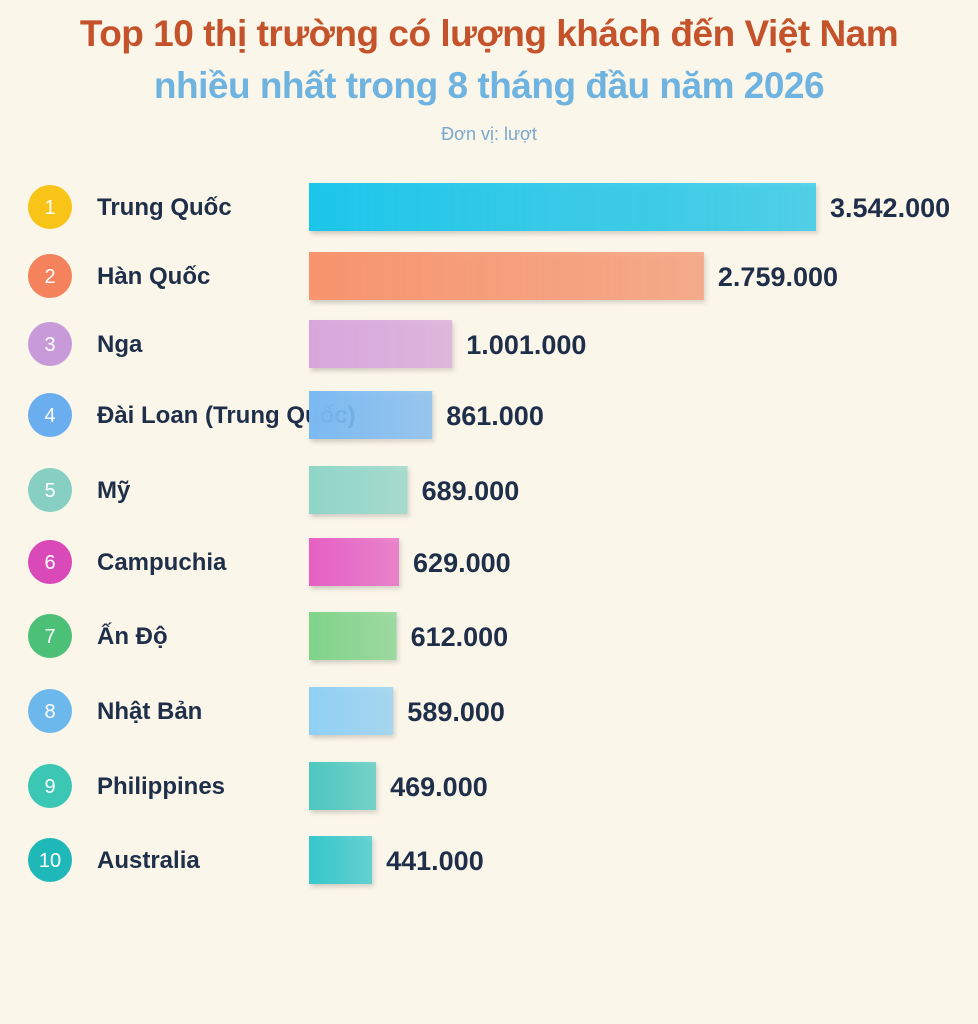 This screenshot has width=978, height=1024. Describe the element at coordinates (489, 134) in the screenshot. I see `unit-label: Đơn vị: lượt` at that location.